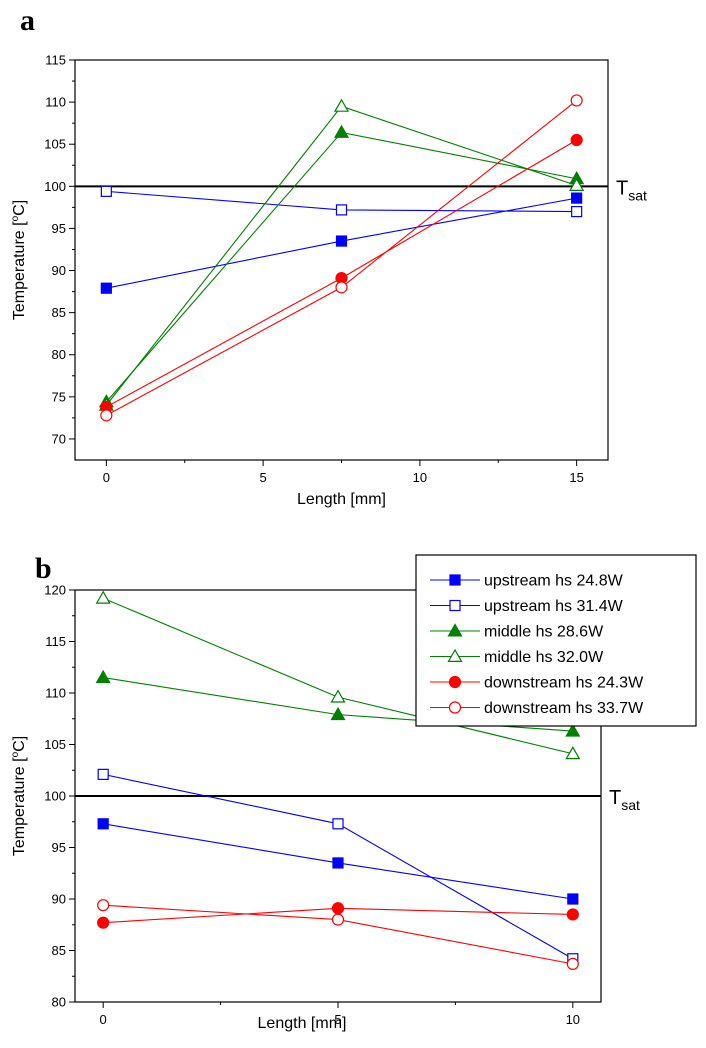  I want to click on panel-a-y-tick-label: 105, so click(55, 144).